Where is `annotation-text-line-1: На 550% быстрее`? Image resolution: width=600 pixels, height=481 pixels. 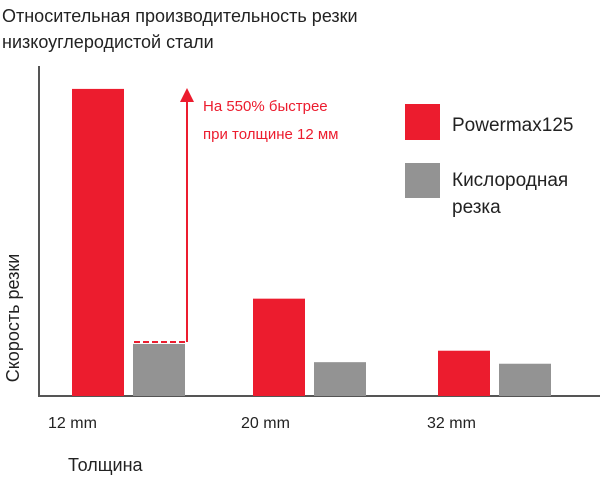 annotation-text-line-1: На 550% быстрее is located at coordinates (265, 106).